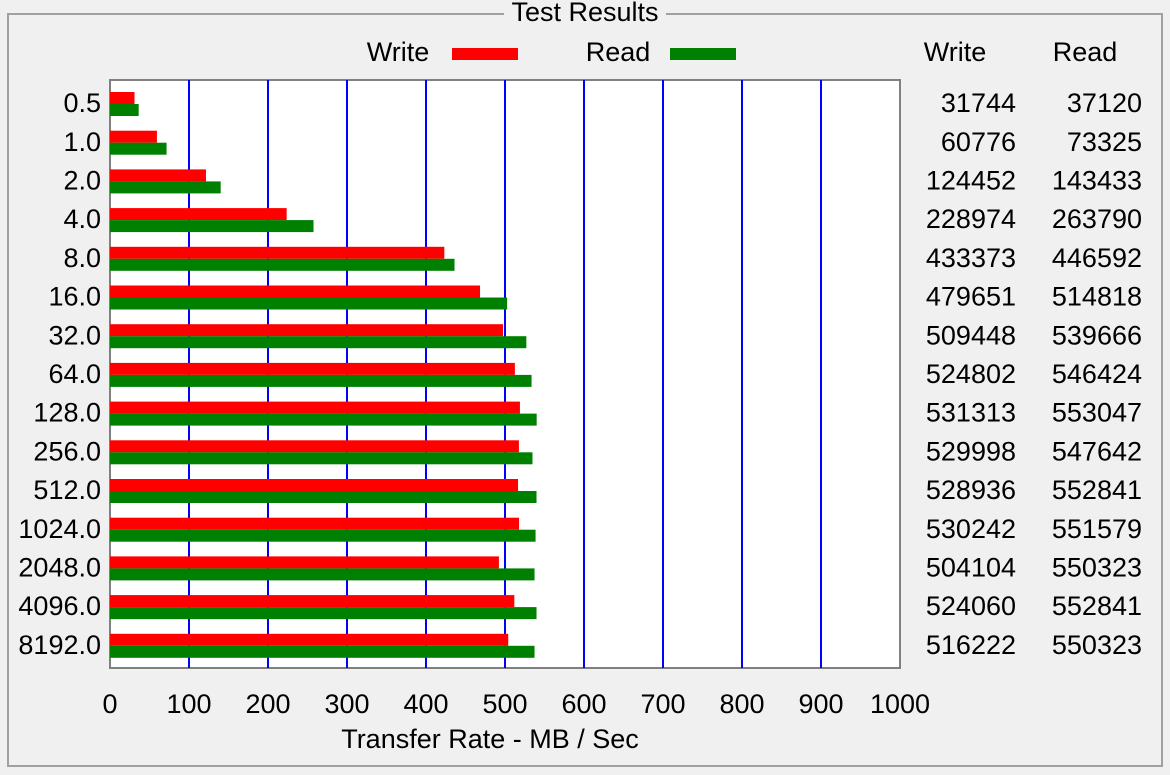 The height and width of the screenshot is (775, 1170). I want to click on x-tick-label: 0, so click(109, 704).